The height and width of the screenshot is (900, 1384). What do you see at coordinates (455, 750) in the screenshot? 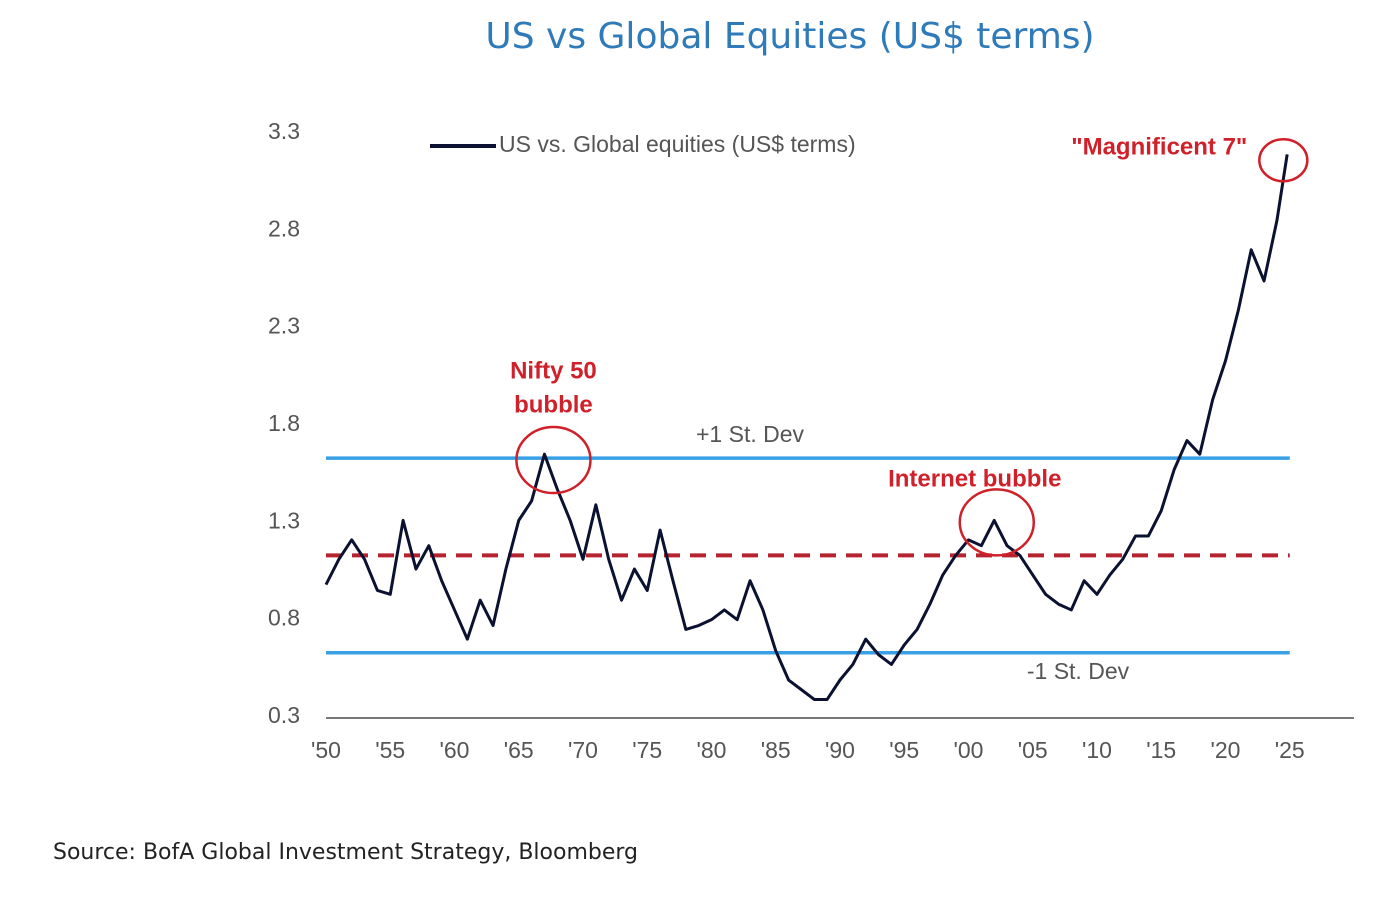
I see `x-tick-label: '60` at bounding box center [455, 750].